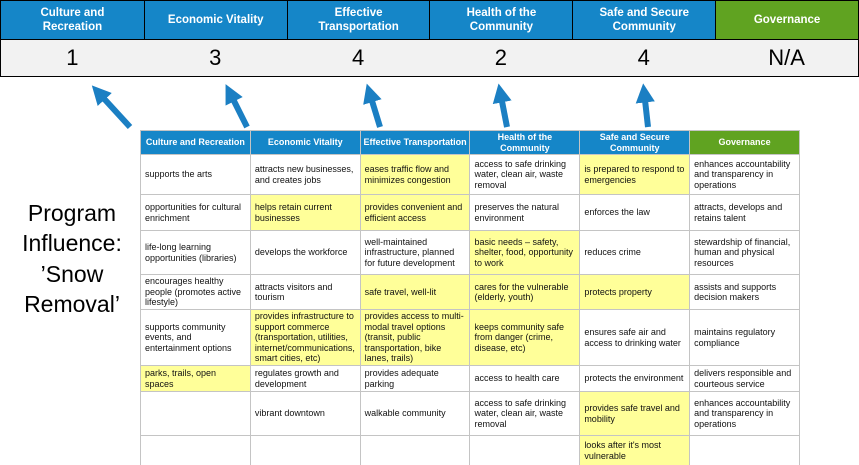 The height and width of the screenshot is (465, 859). Describe the element at coordinates (195, 379) in the screenshot. I see `matrix-cell: parks, trails, open spaces` at that location.